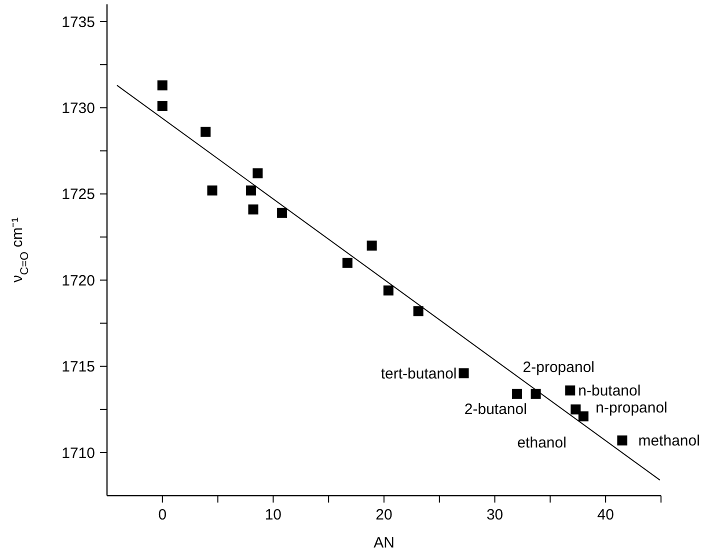 This screenshot has height=560, width=723. Describe the element at coordinates (541, 443) in the screenshot. I see `annotation: ethanol` at that location.